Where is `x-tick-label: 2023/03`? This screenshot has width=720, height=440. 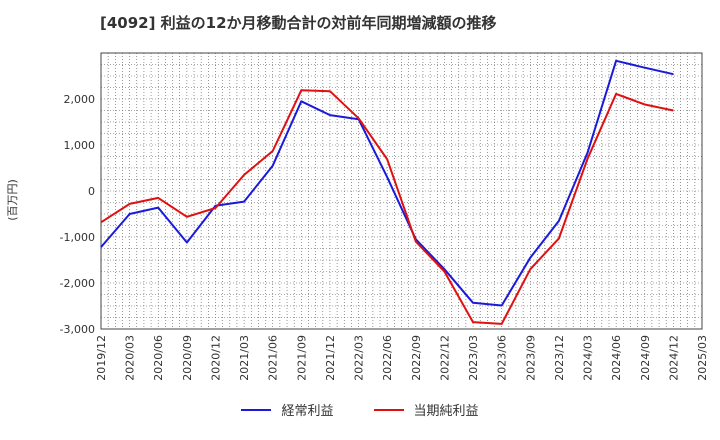
x-tick-label: 2023/03 is located at coordinates (473, 358).